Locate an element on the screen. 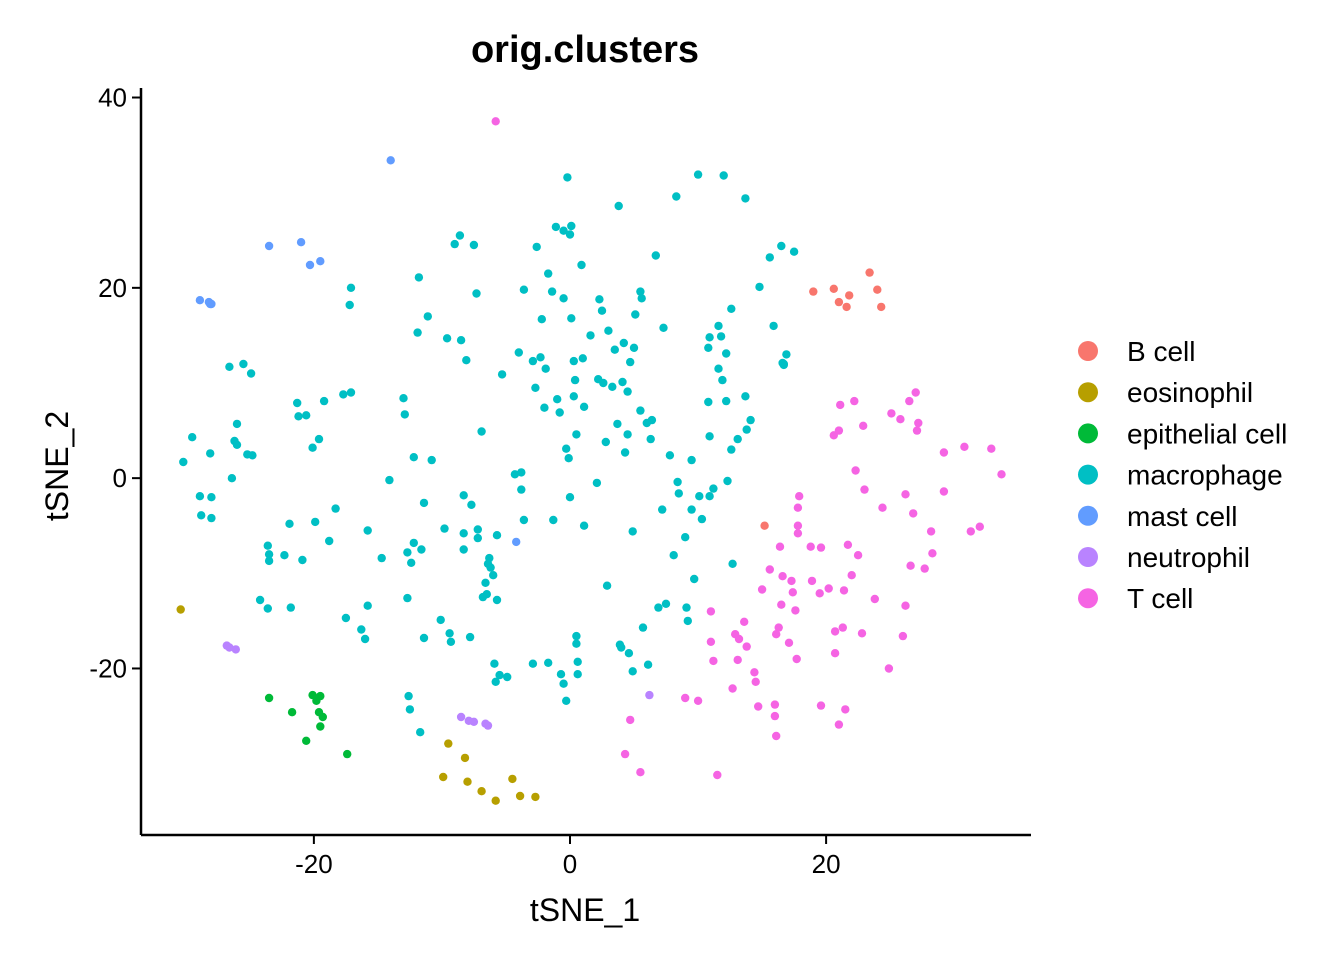  series-mast-cell is located at coordinates (358, 351).